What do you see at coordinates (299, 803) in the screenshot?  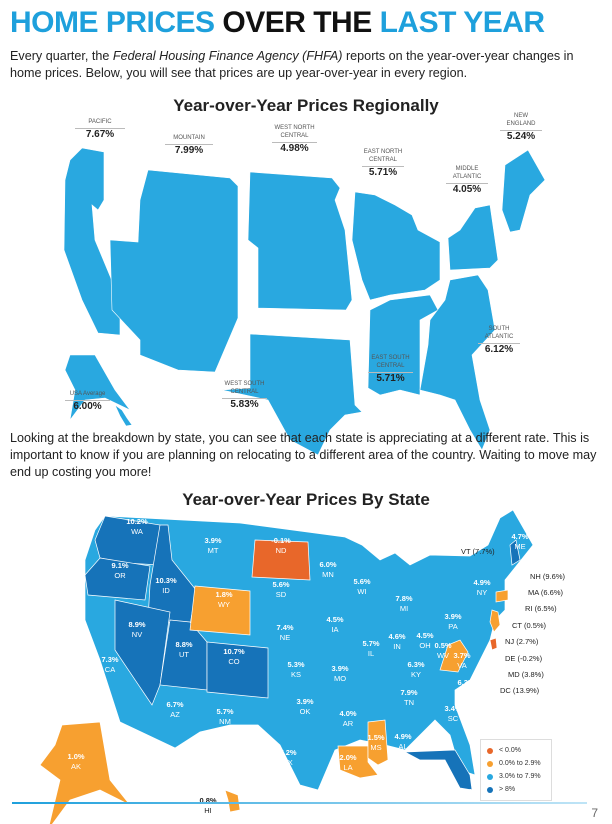 I see `footer-rule` at bounding box center [299, 803].